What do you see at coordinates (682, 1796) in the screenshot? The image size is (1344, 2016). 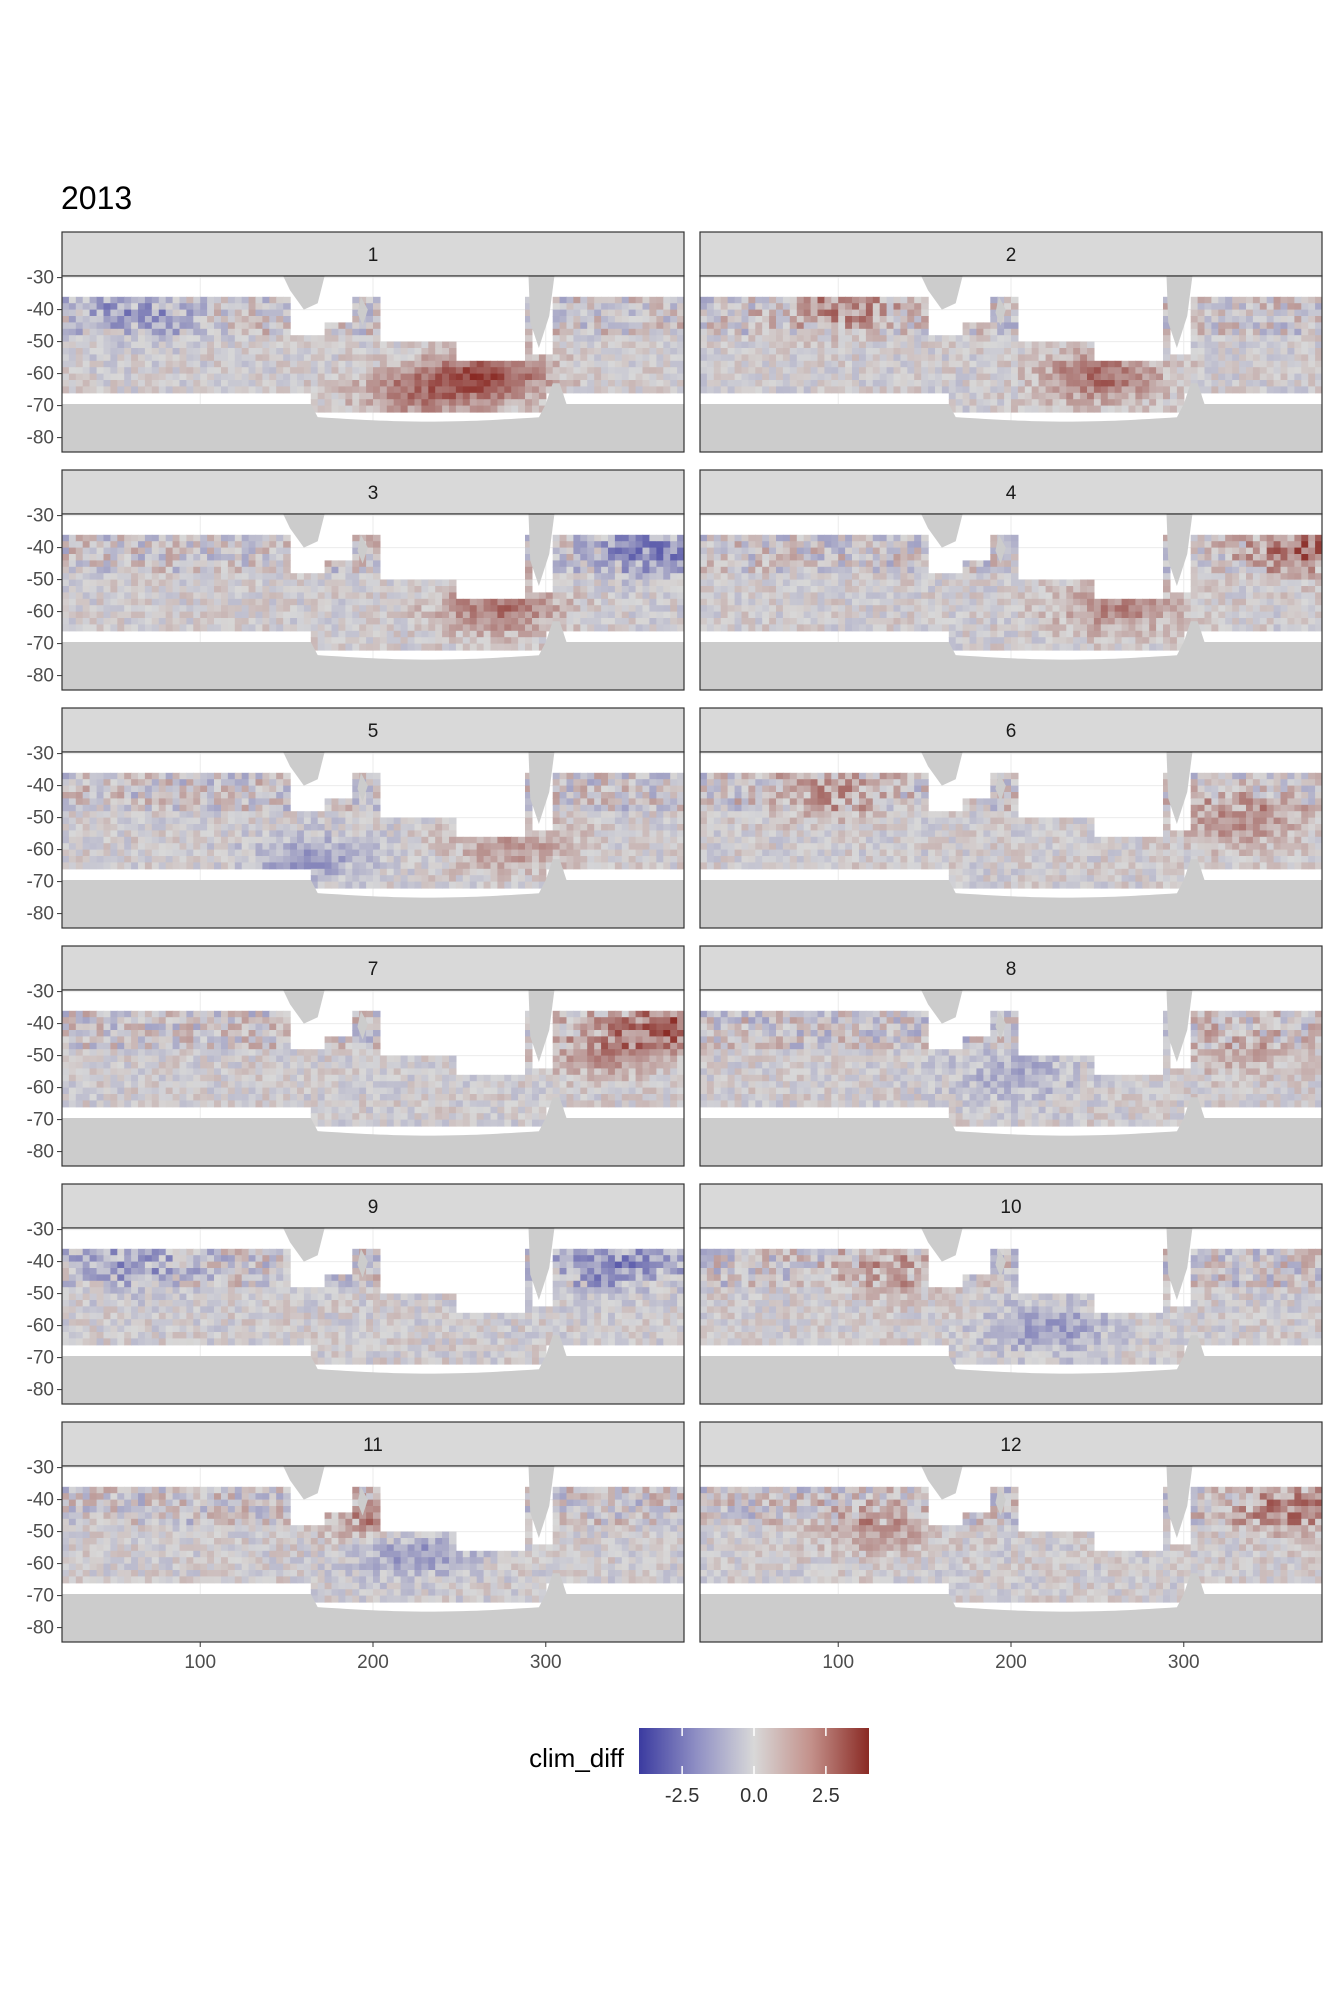 I see `legend-tick-label: -2.5` at bounding box center [682, 1796].